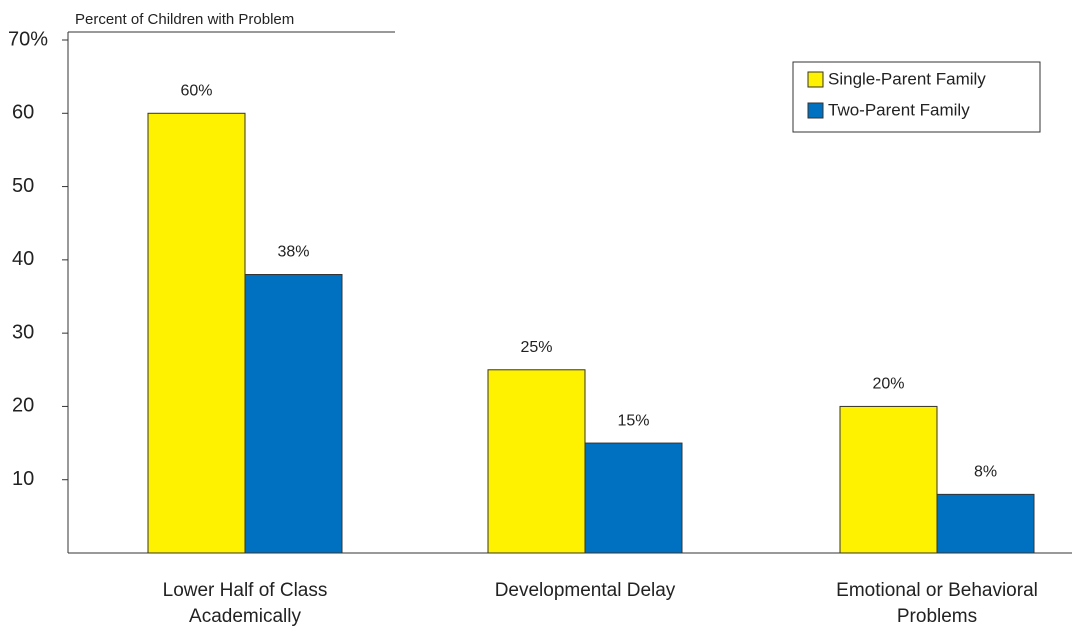 The height and width of the screenshot is (637, 1085). What do you see at coordinates (585, 590) in the screenshot?
I see `x-tick-label: Developmental Delay` at bounding box center [585, 590].